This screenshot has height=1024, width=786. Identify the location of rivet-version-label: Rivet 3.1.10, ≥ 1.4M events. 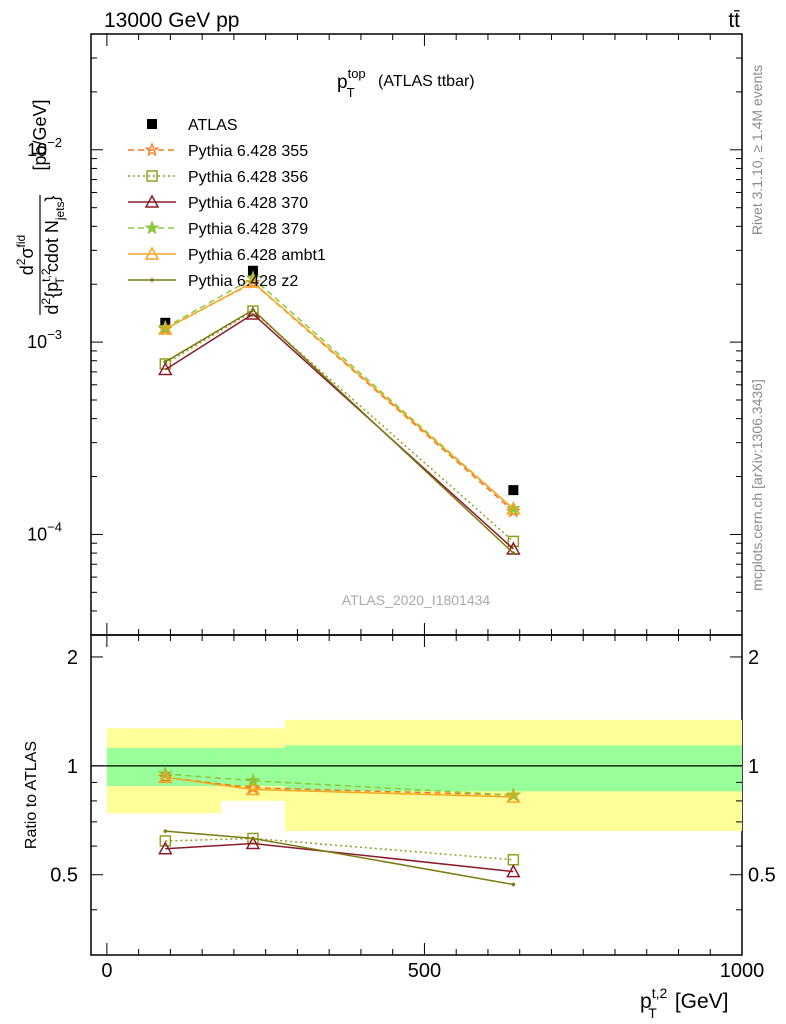
(757, 150).